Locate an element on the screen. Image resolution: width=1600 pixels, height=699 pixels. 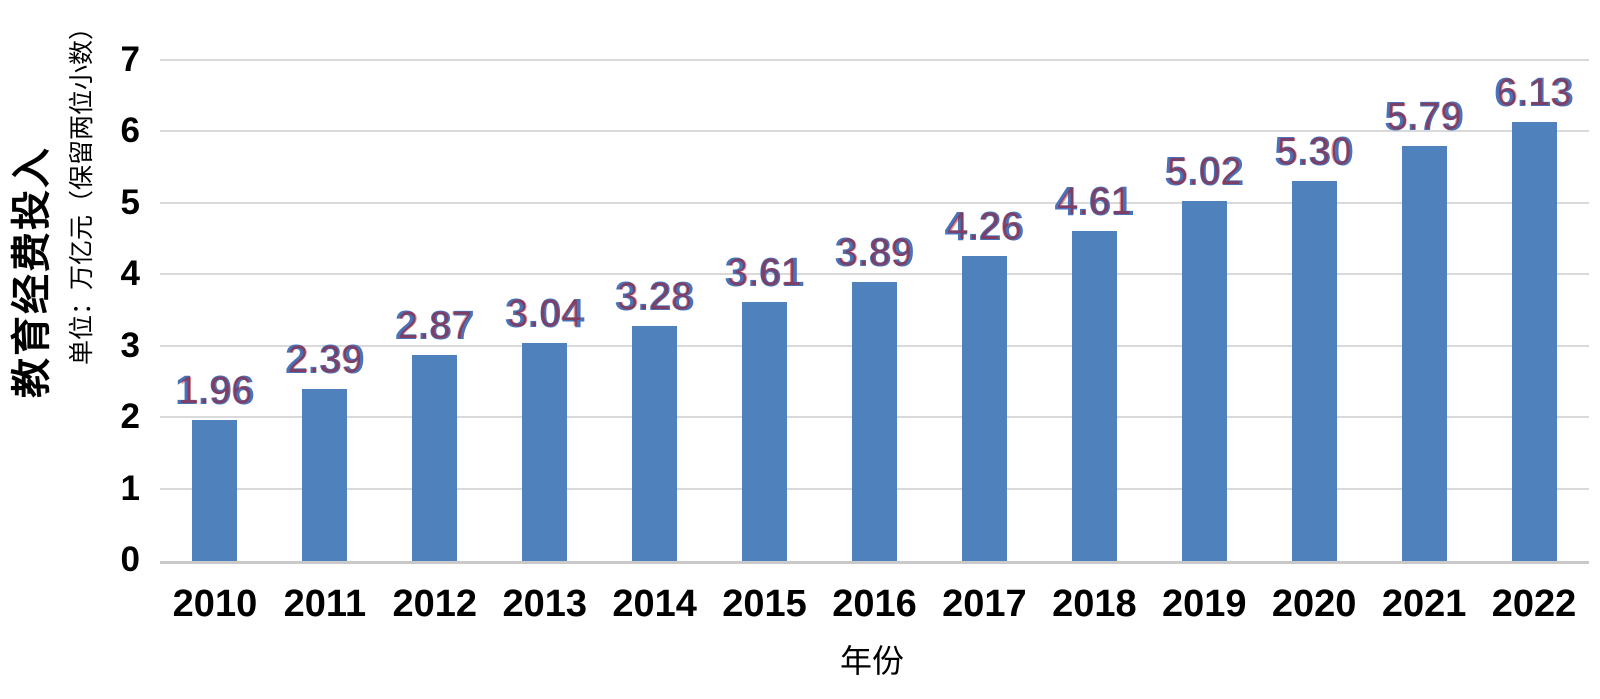
y-tick-label: 4 is located at coordinates (130, 274).